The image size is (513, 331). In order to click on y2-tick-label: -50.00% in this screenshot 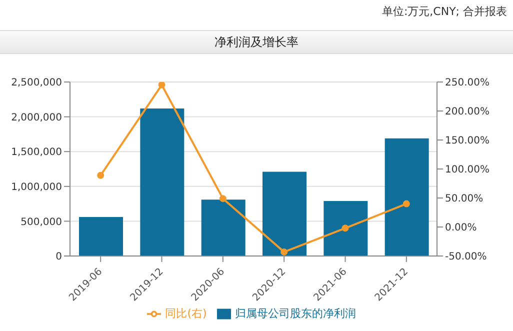, I will do `click(466, 257)`.